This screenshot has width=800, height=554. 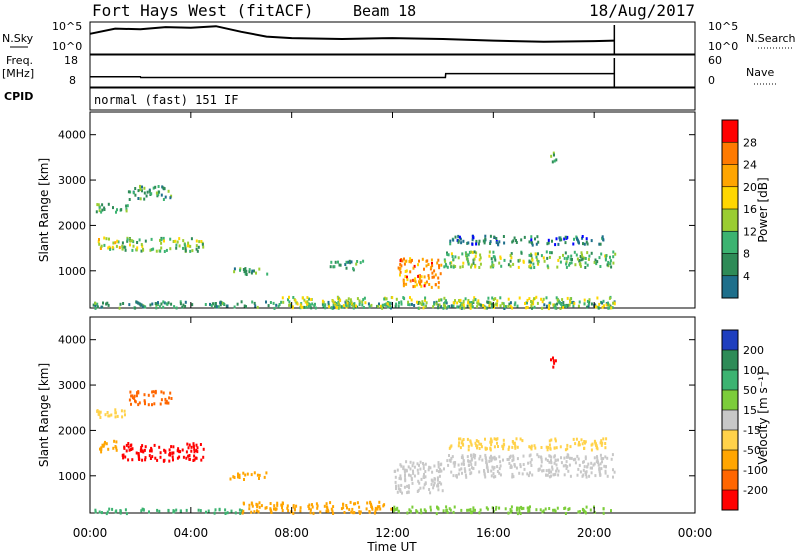 I want to click on cpid-value: normal (fast) 151 IF, so click(x=166, y=100).